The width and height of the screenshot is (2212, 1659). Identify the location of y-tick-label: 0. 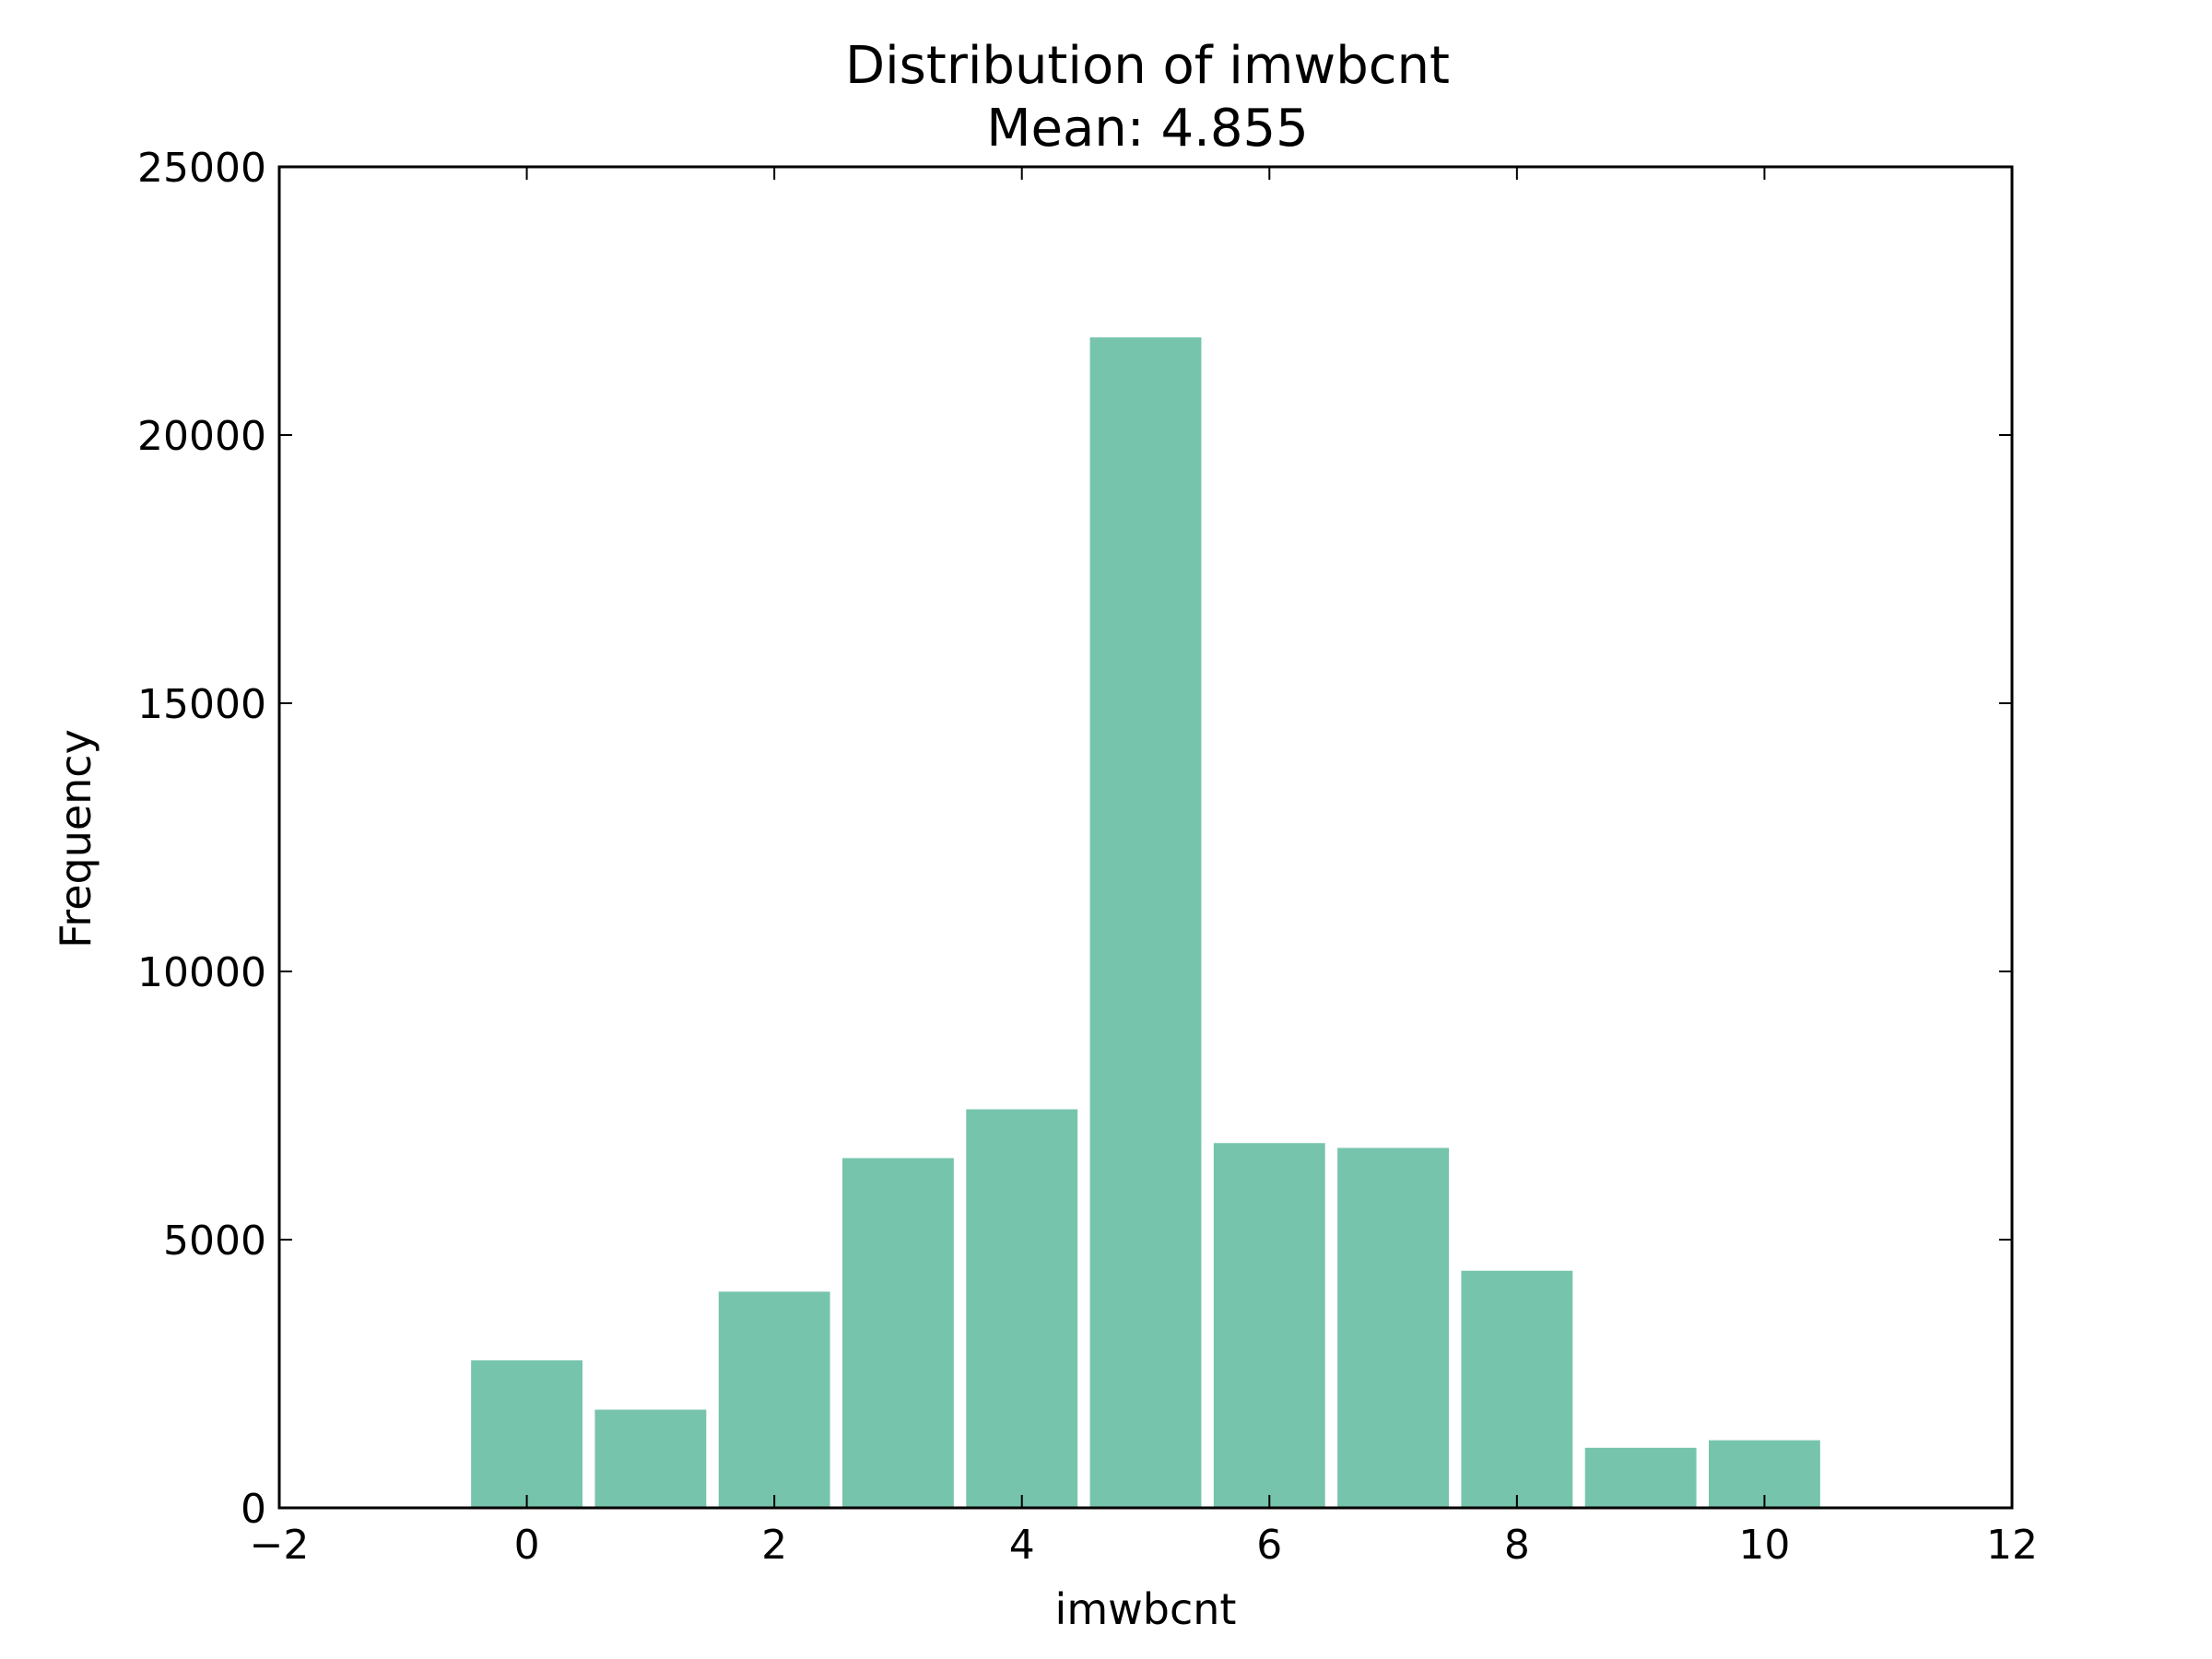
(253, 1509).